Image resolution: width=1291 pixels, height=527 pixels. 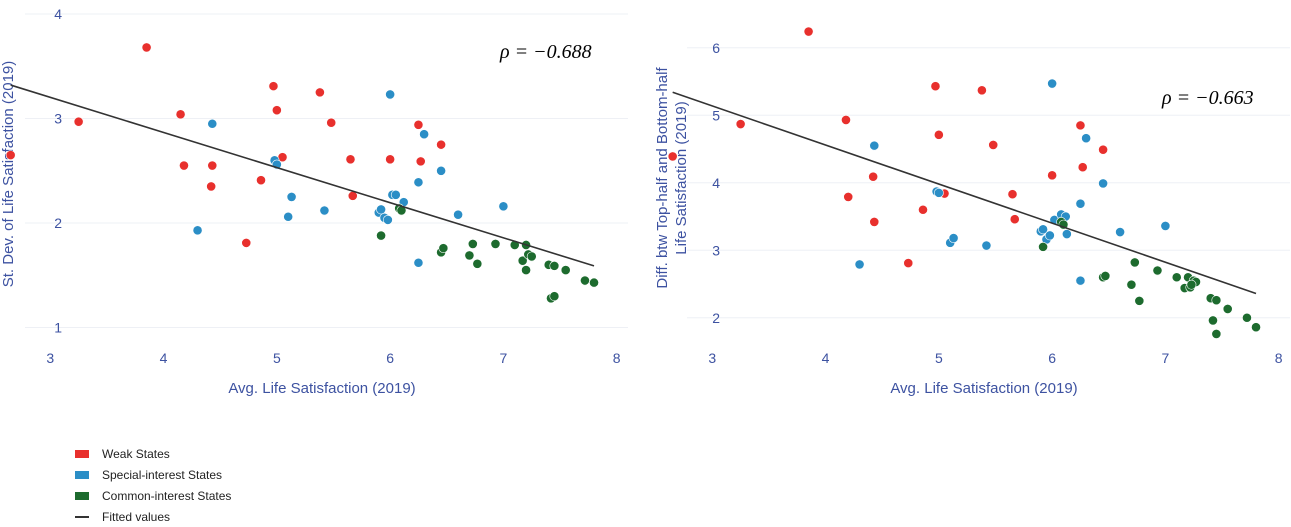 What do you see at coordinates (545, 52) in the screenshot?
I see `chart-left-rho-annotation: ρ = −0.688` at bounding box center [545, 52].